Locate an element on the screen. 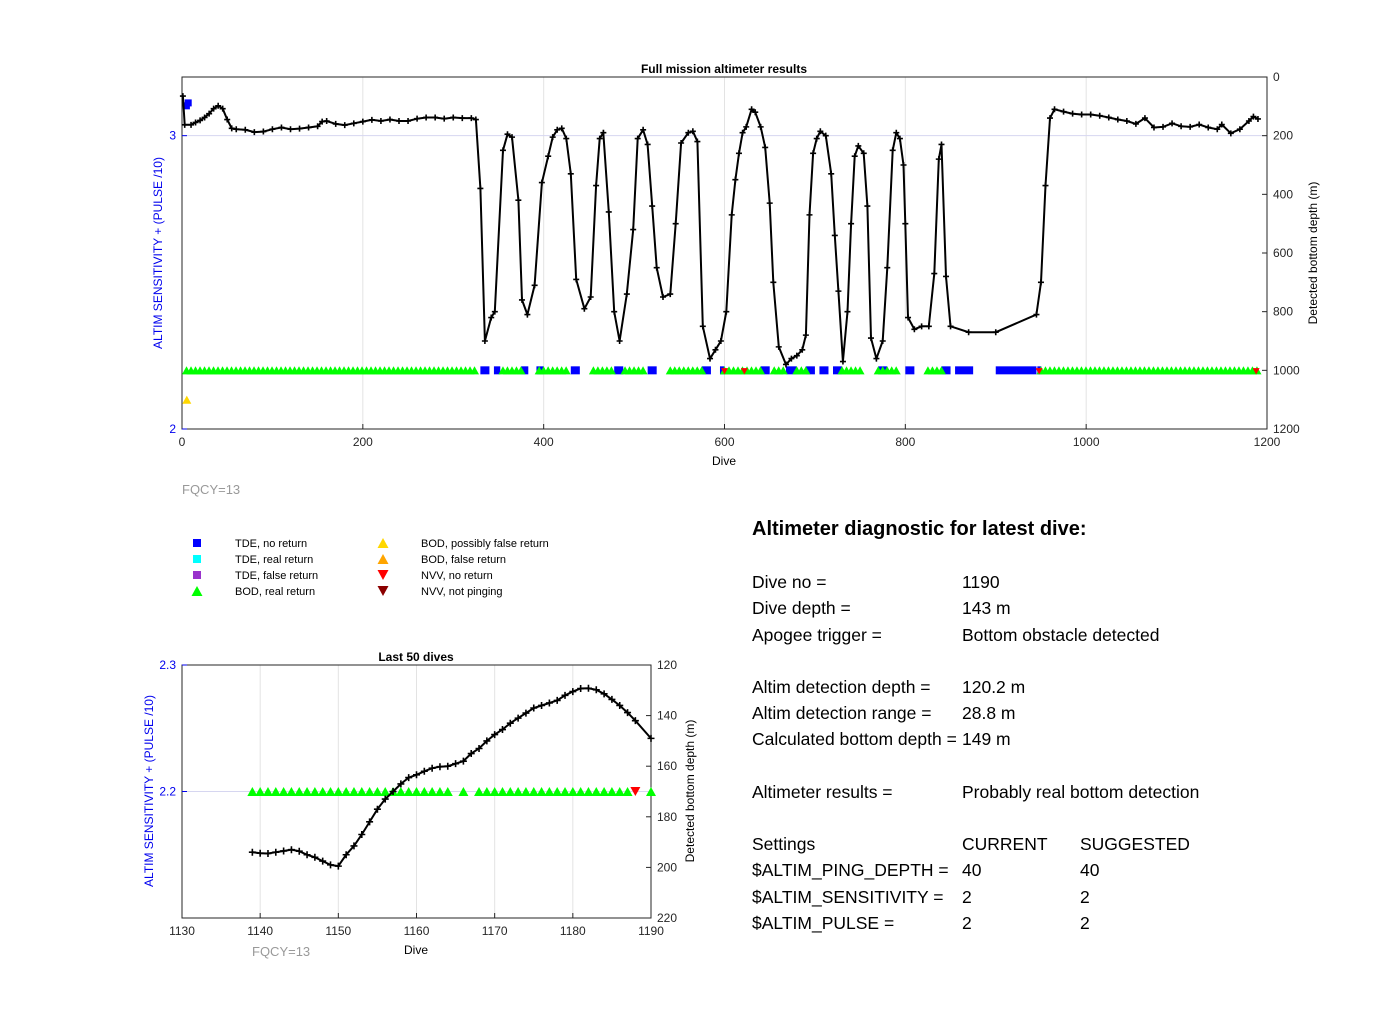 This screenshot has width=1400, height=1032. y-left-tick-label: 2 is located at coordinates (172, 429).